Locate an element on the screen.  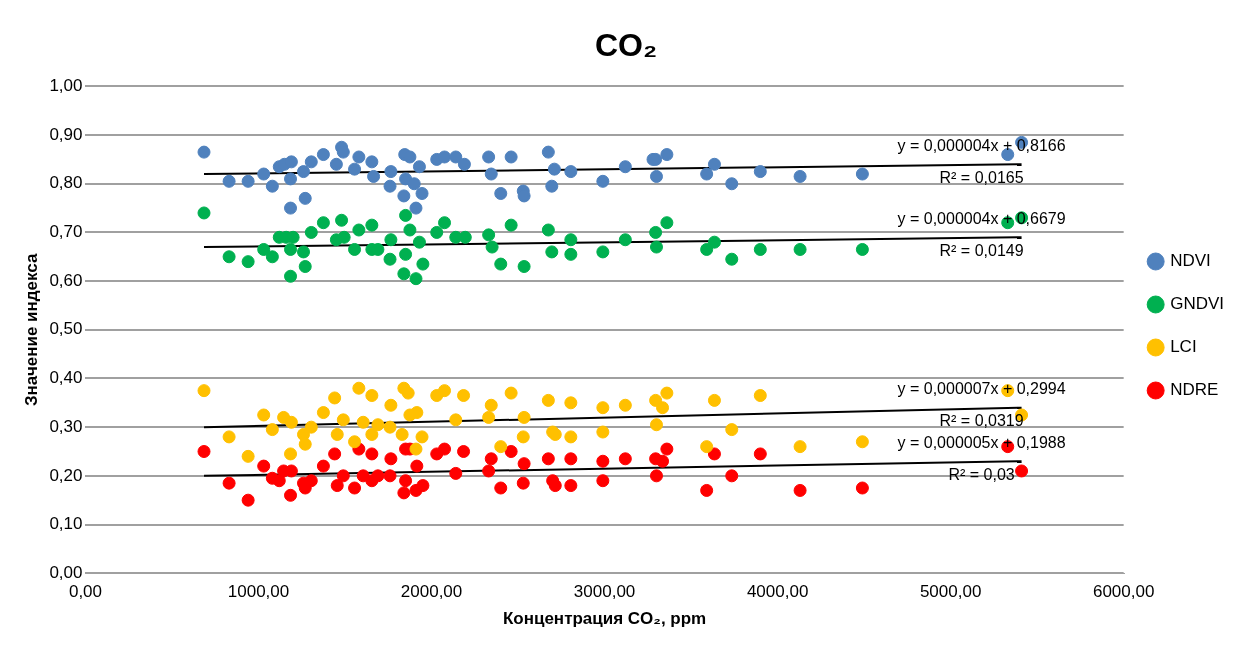
y-tick-label: 0,10 is located at coordinates (66, 524).